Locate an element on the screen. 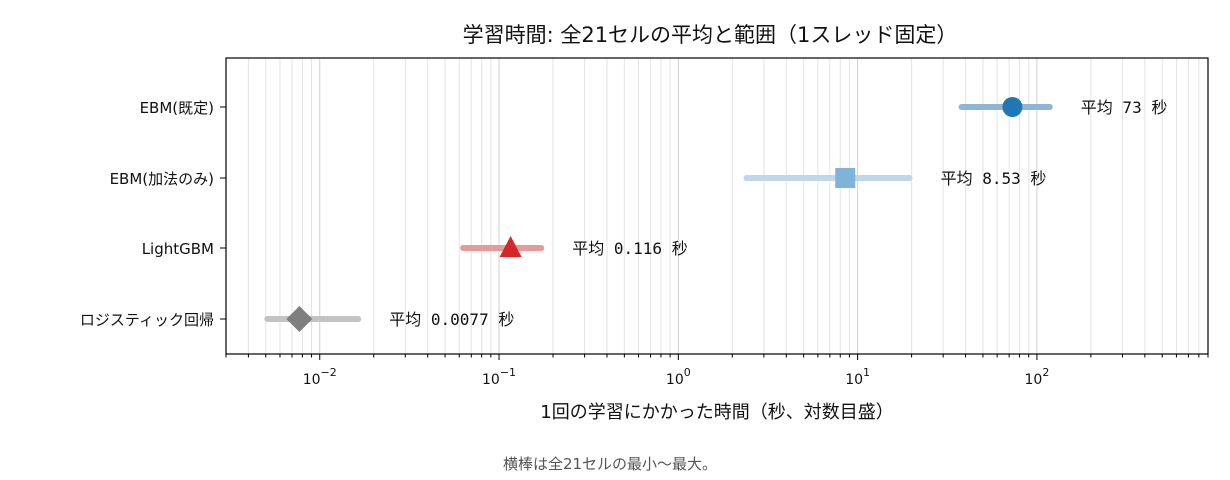 Image resolution: width=1230 pixels, height=480 pixels. y-tick-label: LightGBM is located at coordinates (178, 249).